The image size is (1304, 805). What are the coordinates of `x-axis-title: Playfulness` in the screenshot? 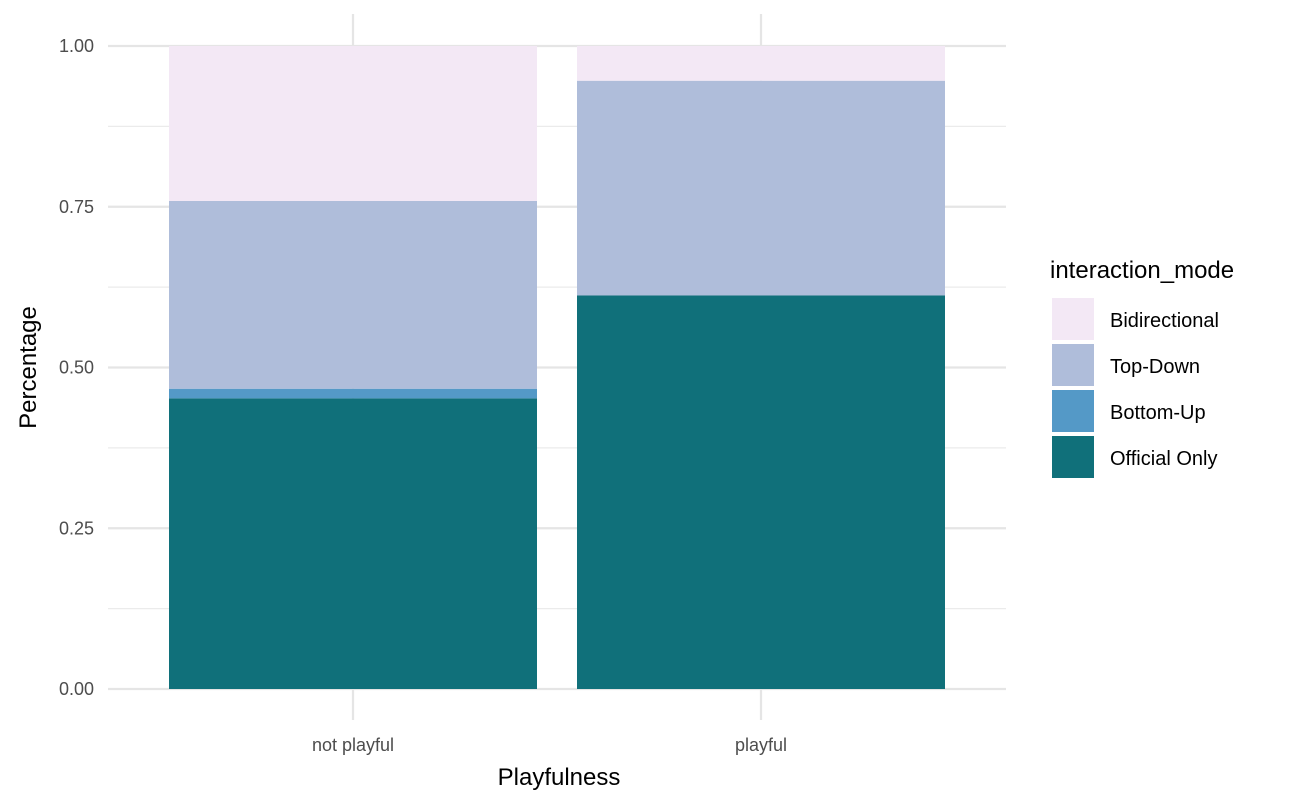 It's located at (559, 777).